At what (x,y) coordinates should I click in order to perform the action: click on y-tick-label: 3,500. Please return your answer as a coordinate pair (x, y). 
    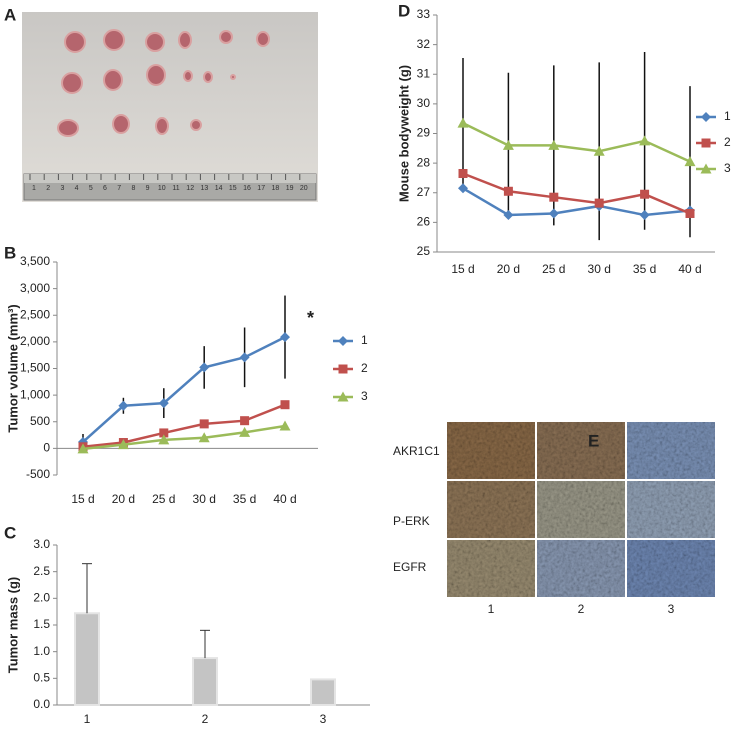
    Looking at the image, I should click on (35, 261).